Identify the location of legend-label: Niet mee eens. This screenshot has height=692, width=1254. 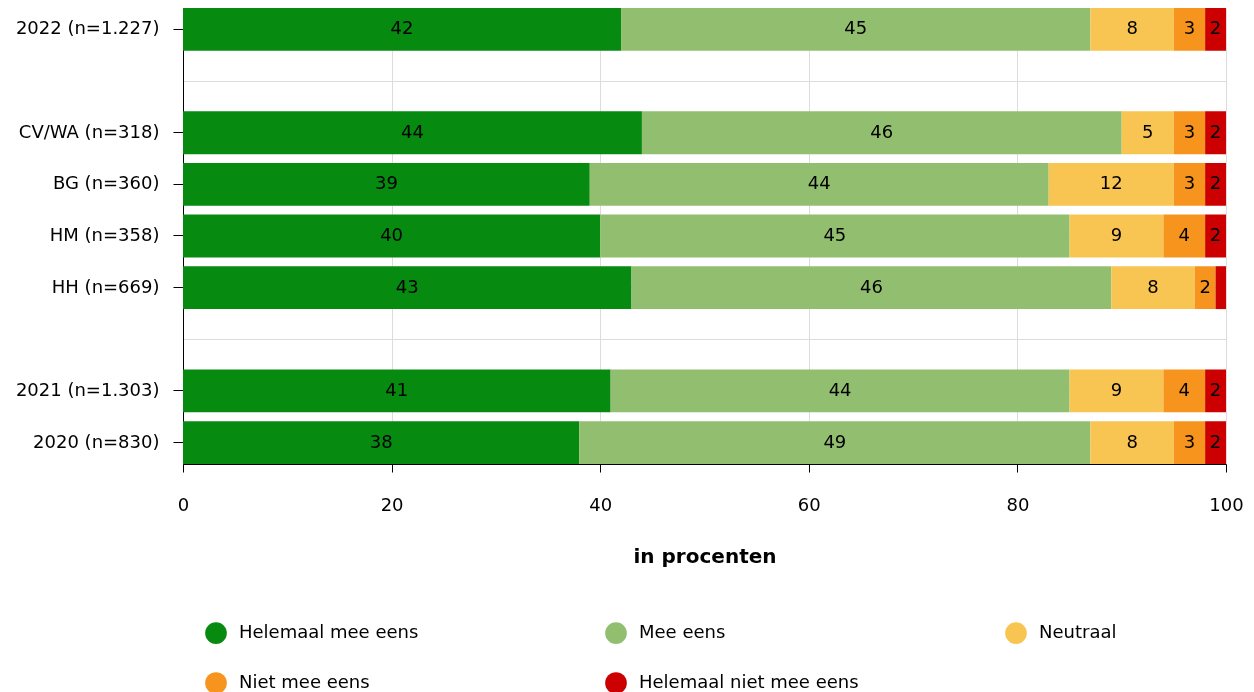
(304, 681).